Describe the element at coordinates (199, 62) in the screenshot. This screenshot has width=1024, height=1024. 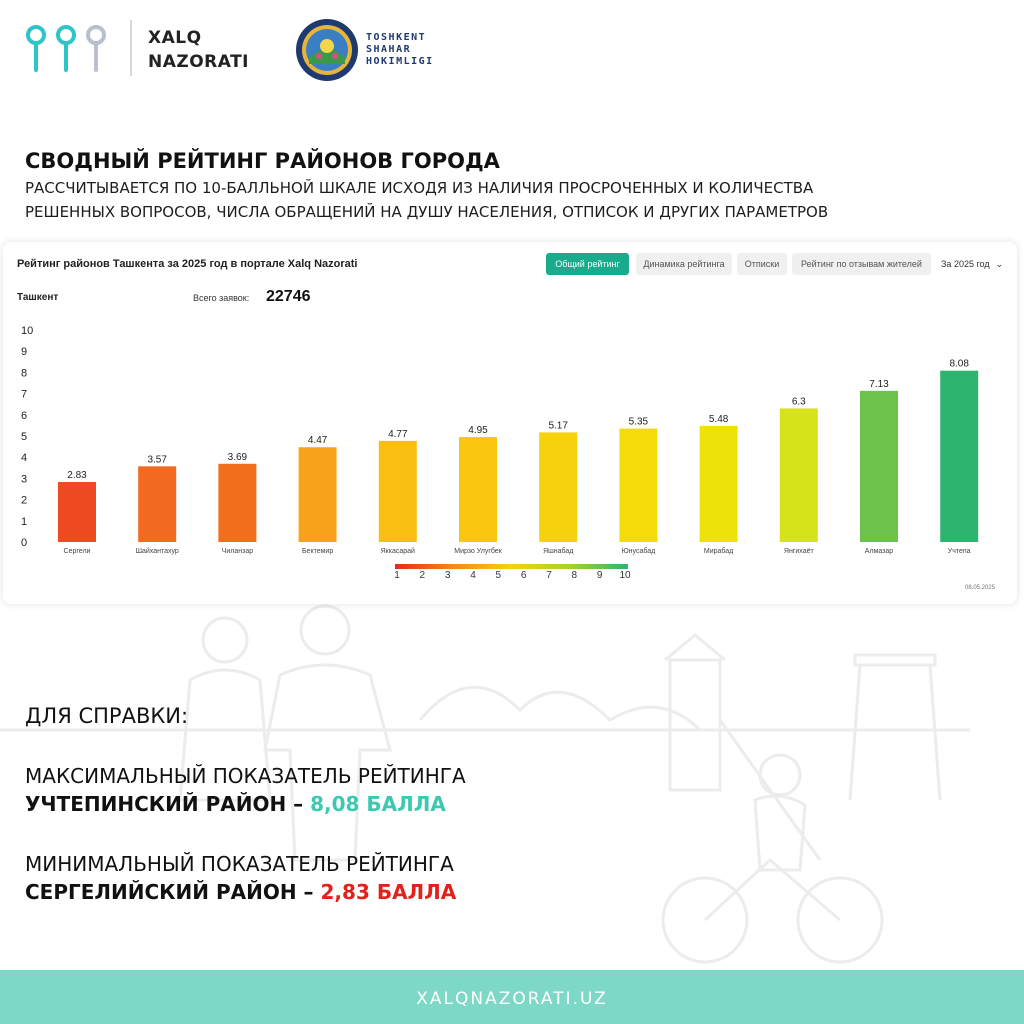
I see `brand-line-2: NAZORATI` at that location.